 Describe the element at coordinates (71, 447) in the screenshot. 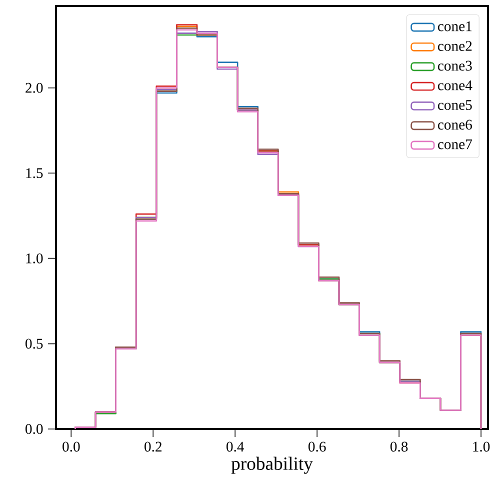

I see `x-tick-label: 0.0` at that location.